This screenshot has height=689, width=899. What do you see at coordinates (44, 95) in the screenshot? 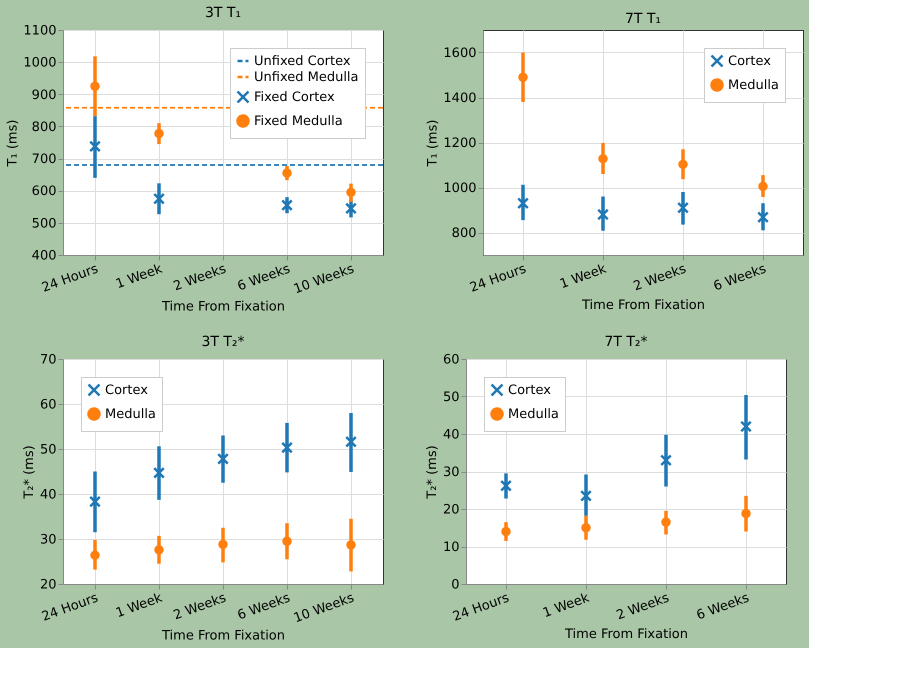
I see `y-tick-label: 900` at bounding box center [44, 95].